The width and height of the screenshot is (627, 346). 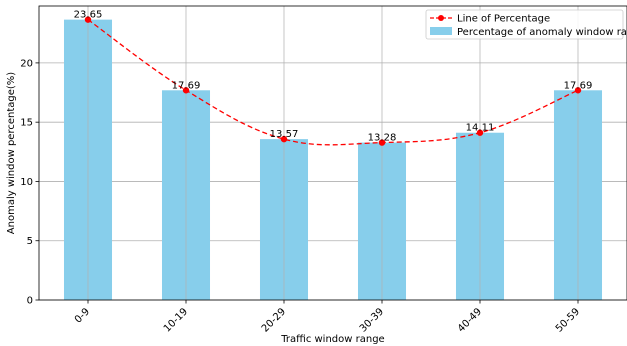 What do you see at coordinates (11, 153) in the screenshot?
I see `y-axis-label: Anomaly window percentage(%)` at bounding box center [11, 153].